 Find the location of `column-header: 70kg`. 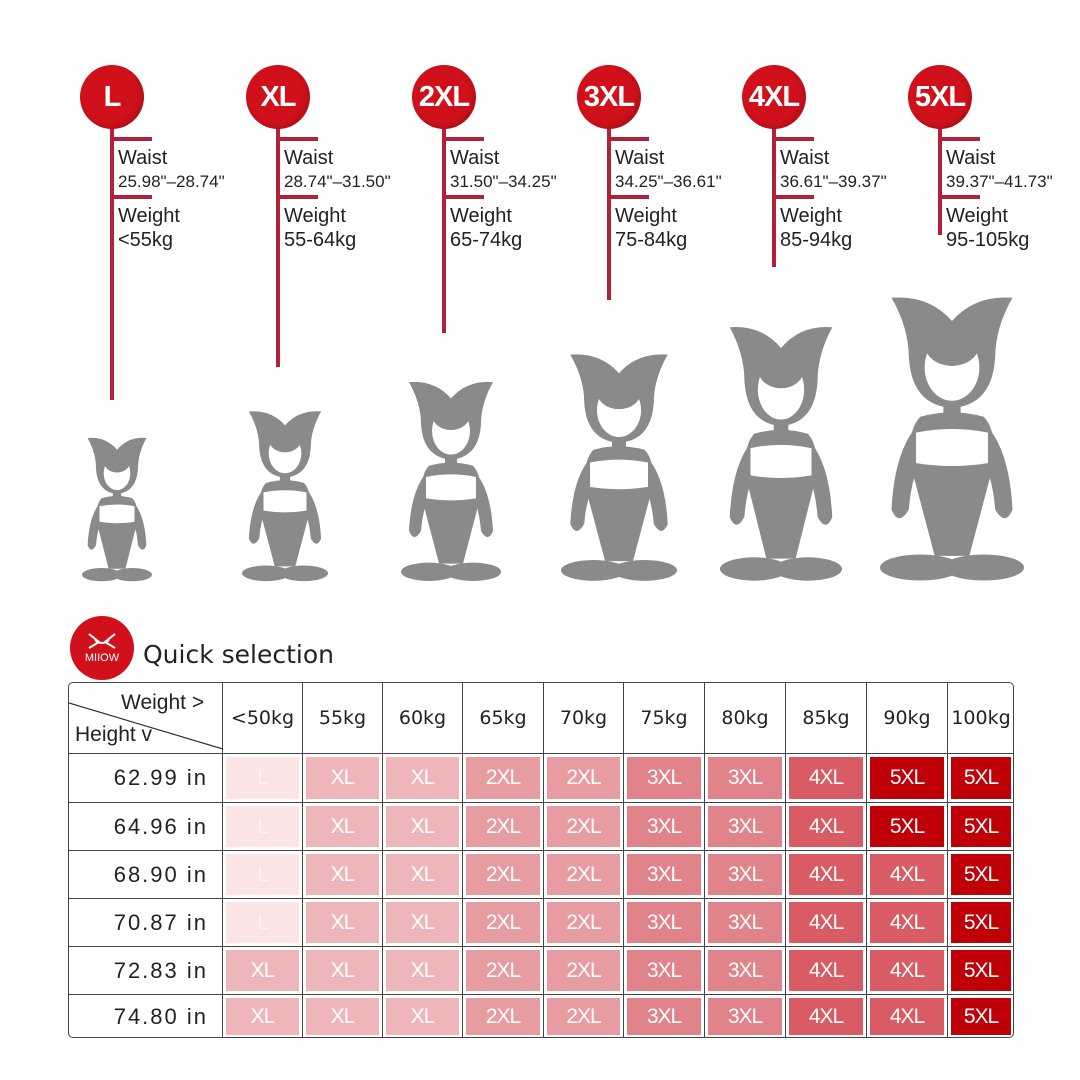

column-header: 70kg is located at coordinates (584, 718).